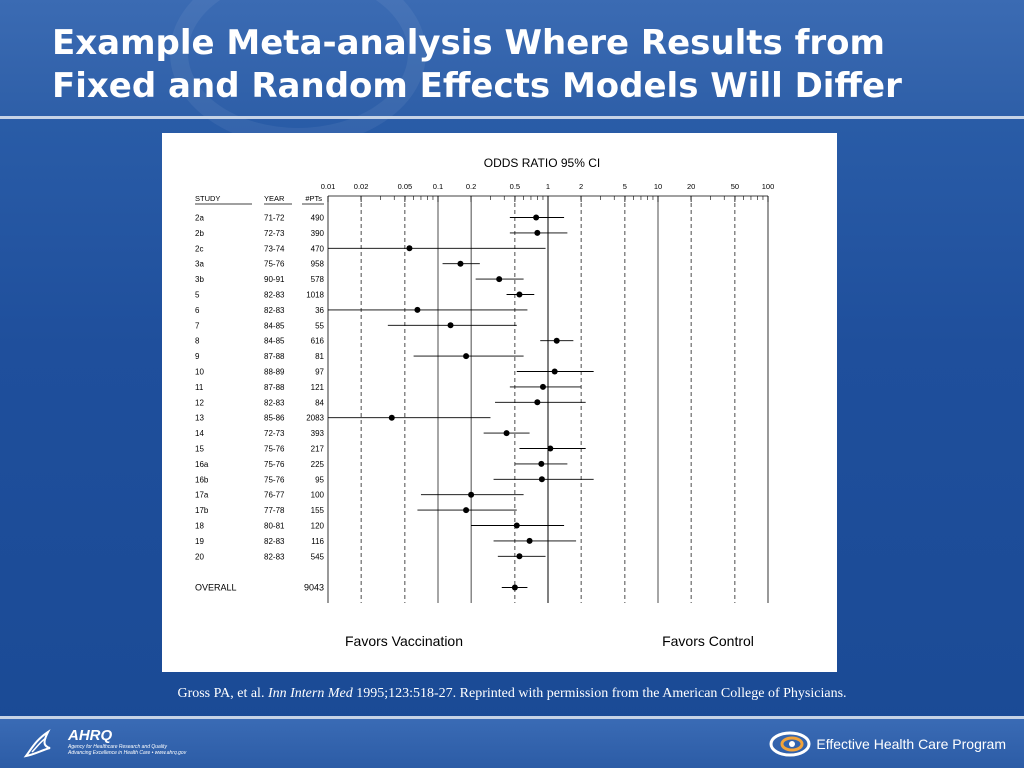 Image resolution: width=1024 pixels, height=768 pixels. What do you see at coordinates (197, 325) in the screenshot?
I see `study-label: 7` at bounding box center [197, 325].